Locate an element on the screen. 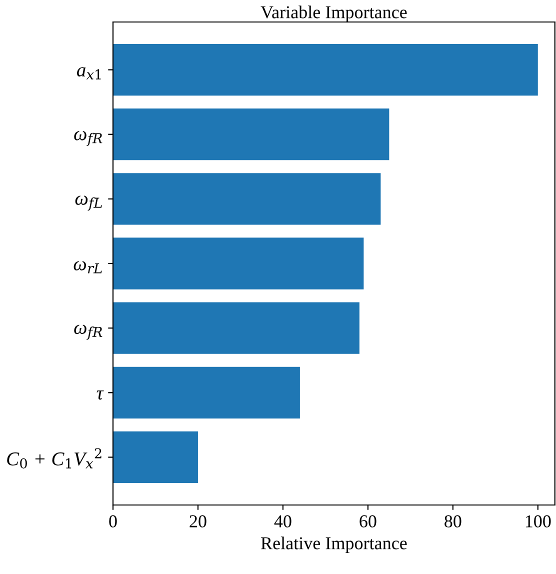 The image size is (556, 574). y-tick-label: ω$_{fL}$ is located at coordinates (88, 203).